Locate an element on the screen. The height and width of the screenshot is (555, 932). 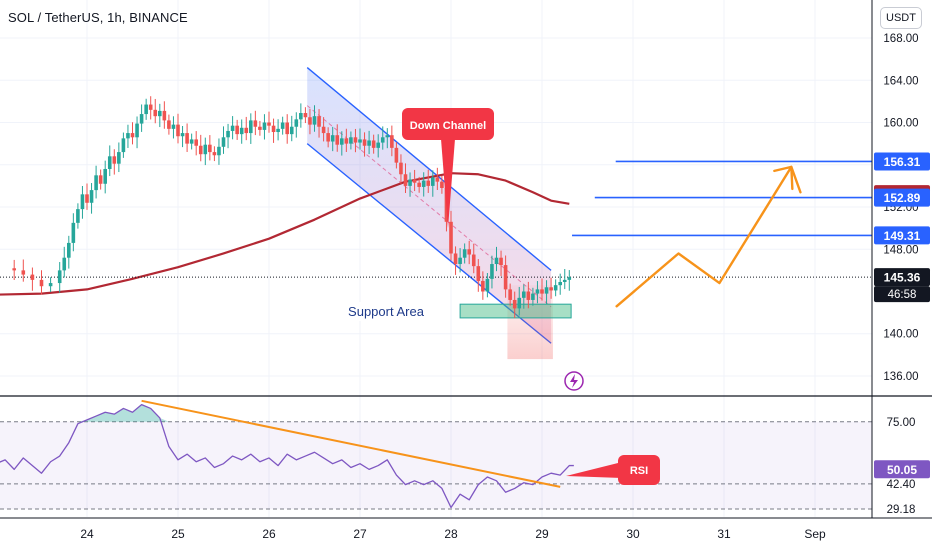
rsi-line is located at coordinates (287, 456).